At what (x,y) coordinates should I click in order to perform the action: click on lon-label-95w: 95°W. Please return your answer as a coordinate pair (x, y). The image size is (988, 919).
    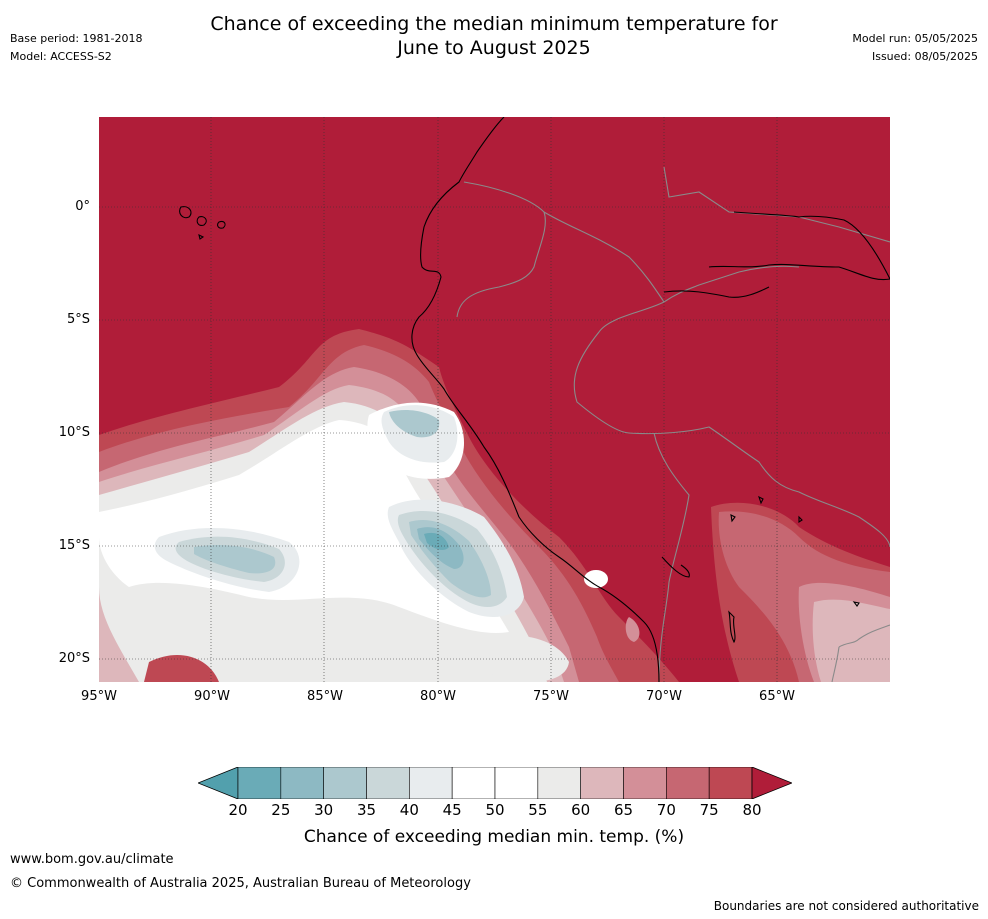
    Looking at the image, I should click on (99, 696).